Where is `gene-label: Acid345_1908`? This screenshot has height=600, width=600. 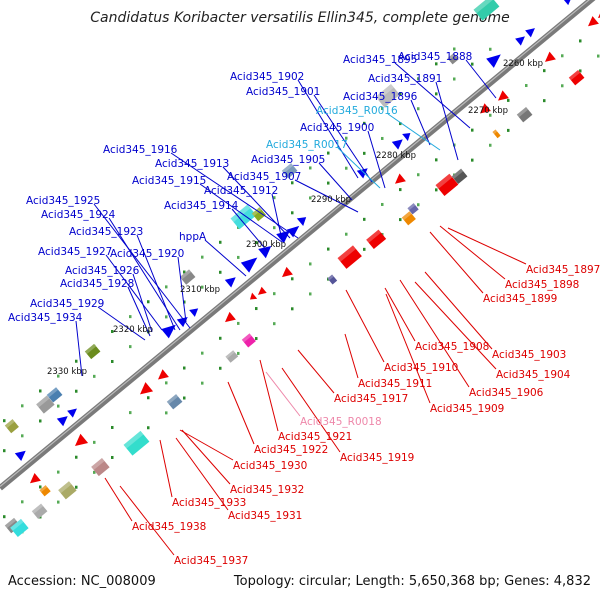 gene-label: Acid345_1908 is located at coordinates (452, 347).